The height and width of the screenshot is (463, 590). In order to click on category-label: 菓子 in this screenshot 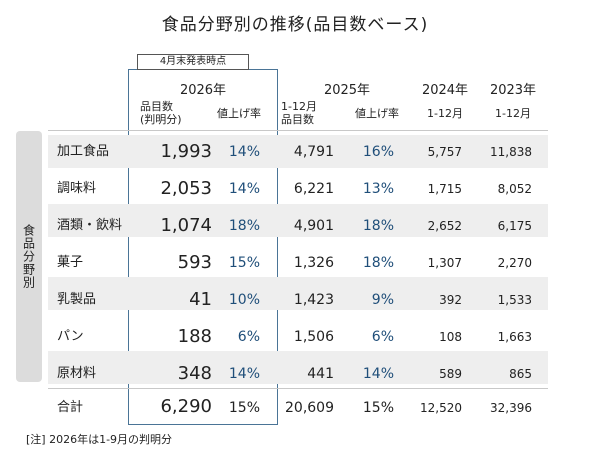, I will do `click(70, 262)`.